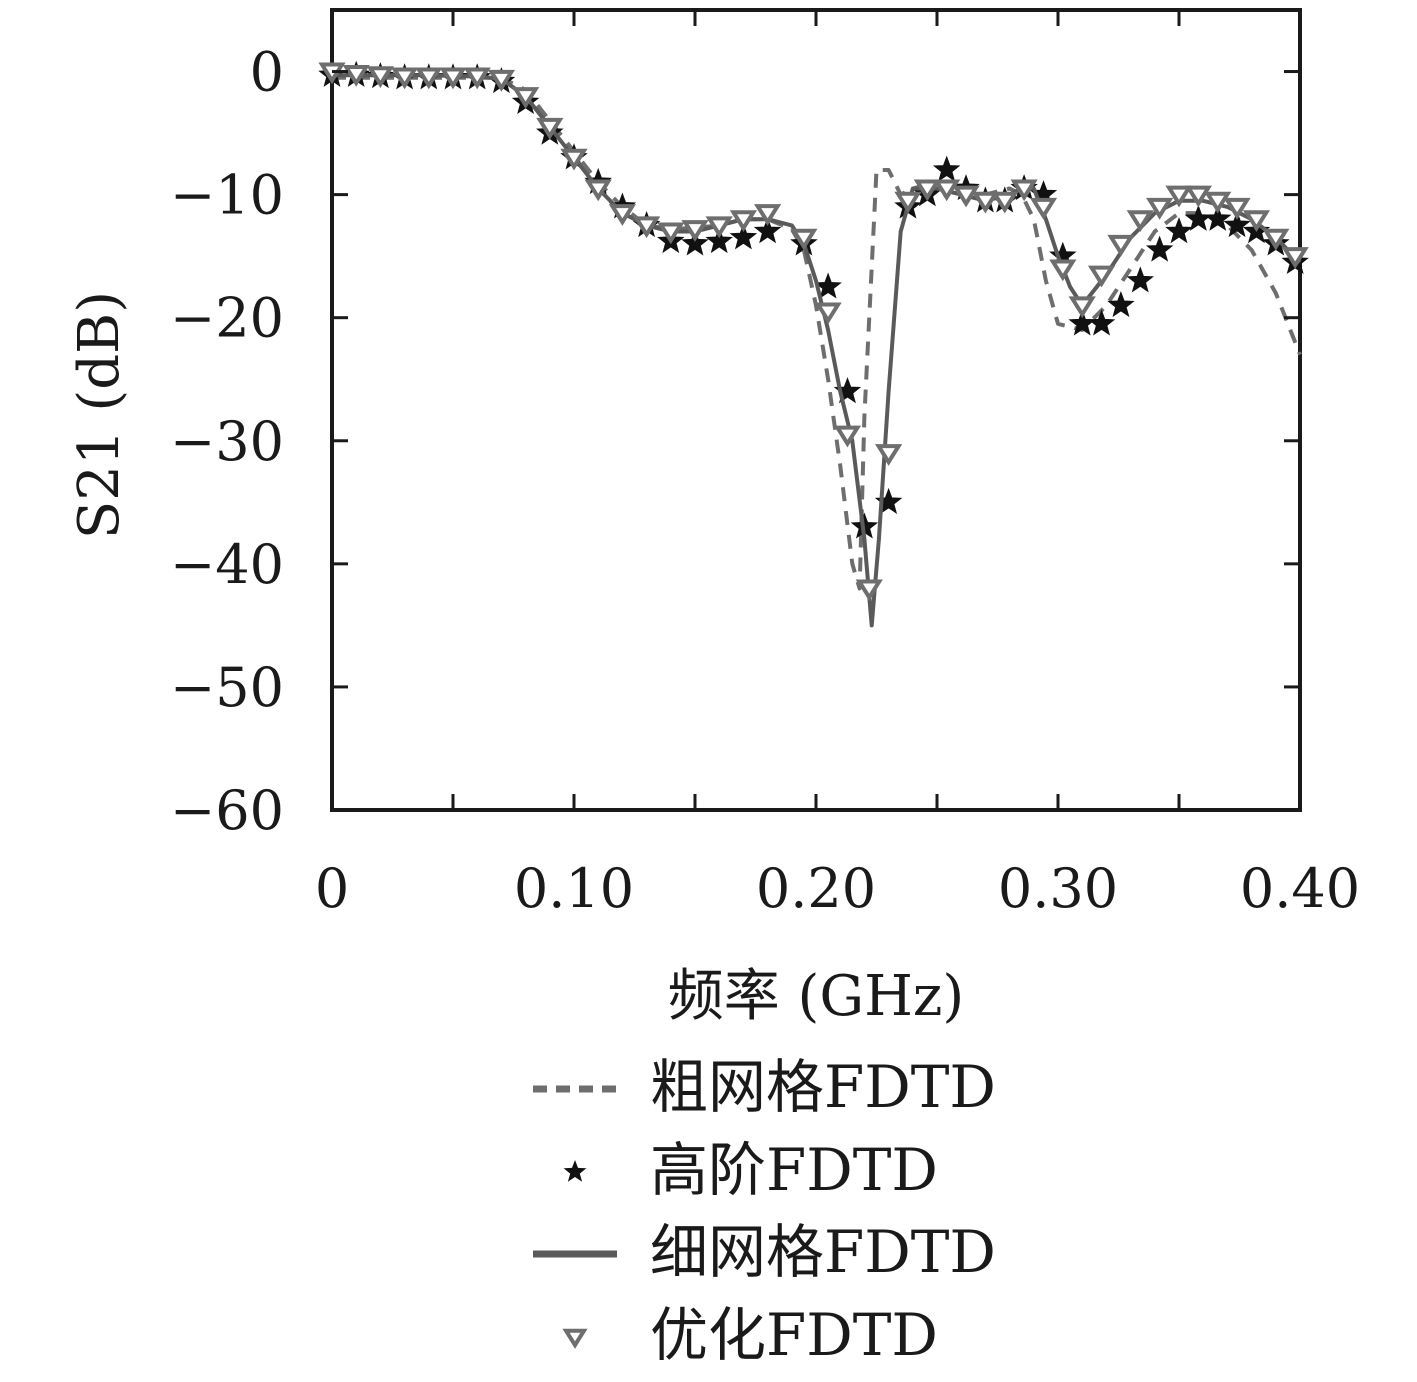  I want to click on x-tick-label: 0.40, so click(1300, 888).